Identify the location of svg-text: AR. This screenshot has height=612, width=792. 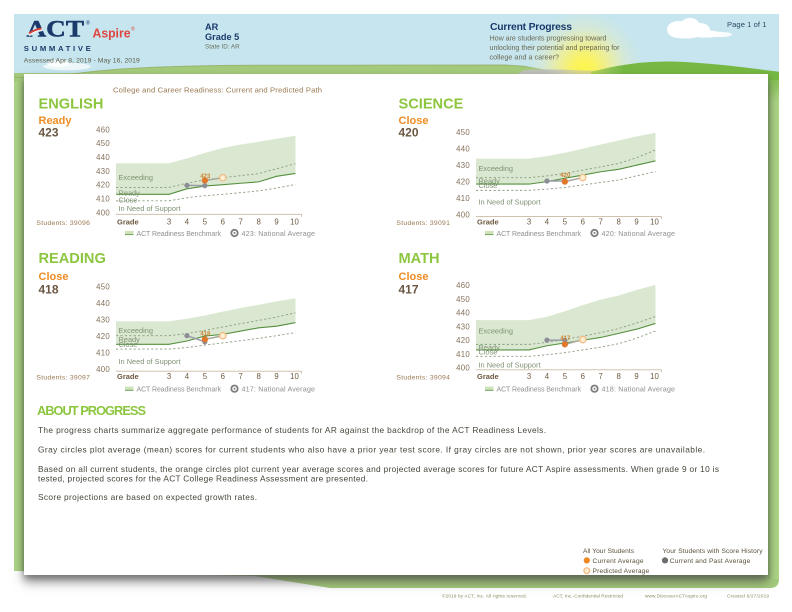
(212, 27).